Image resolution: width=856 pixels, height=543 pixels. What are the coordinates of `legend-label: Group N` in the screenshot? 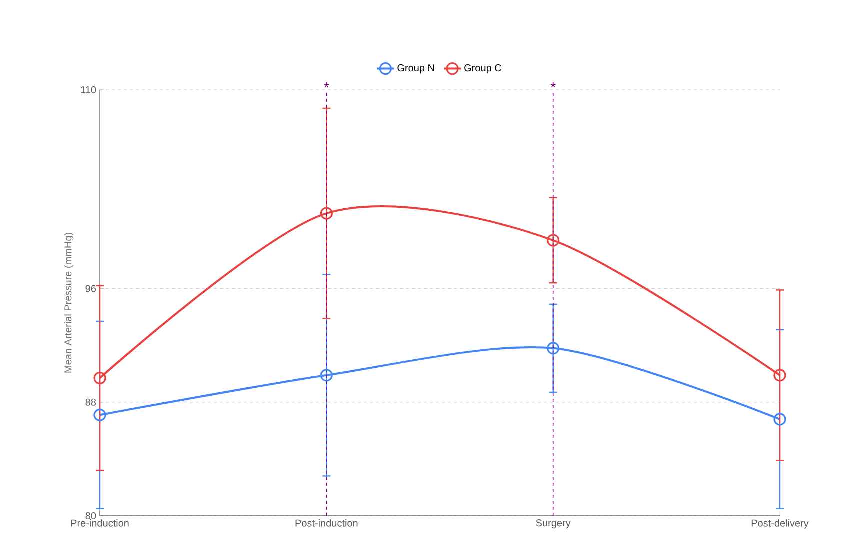 It's located at (416, 69).